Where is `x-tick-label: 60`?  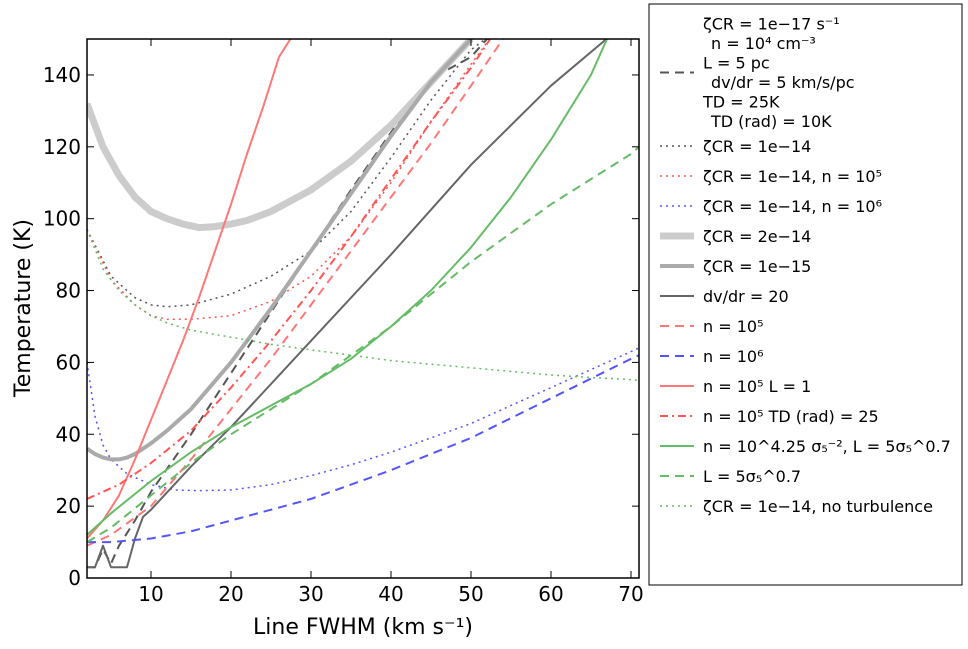
x-tick-label: 60 is located at coordinates (550, 594).